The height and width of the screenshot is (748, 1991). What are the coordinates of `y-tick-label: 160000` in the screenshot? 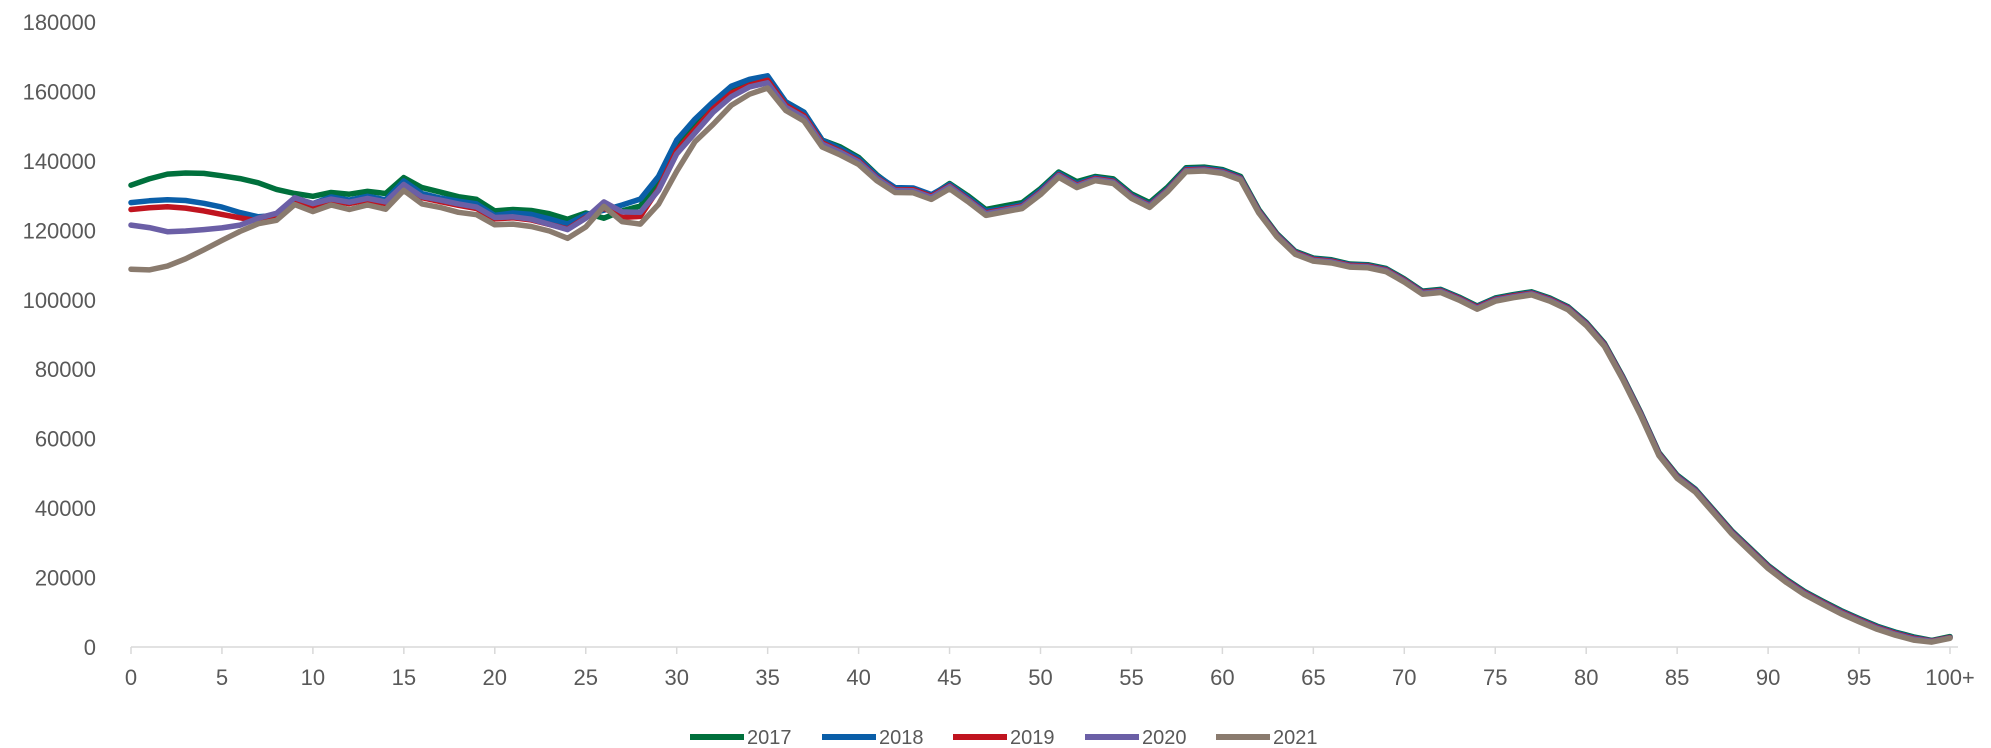 It's located at (59, 91).